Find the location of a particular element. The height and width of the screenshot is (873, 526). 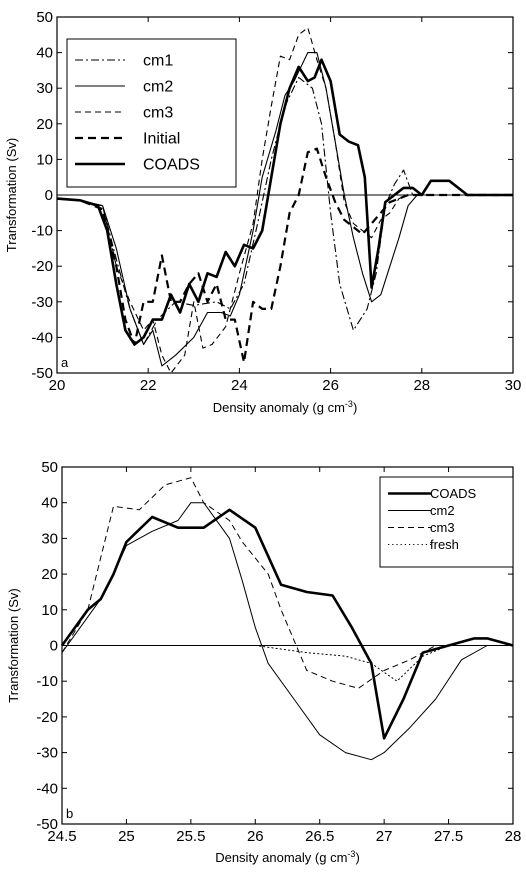

panel-a-ytick-label: -20 is located at coordinates (42, 266).